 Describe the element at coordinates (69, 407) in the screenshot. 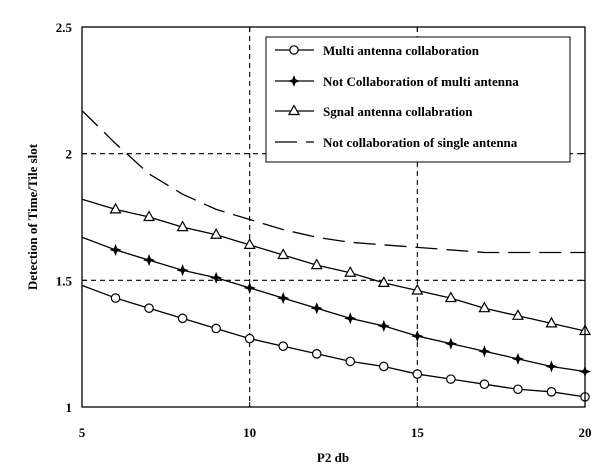

I see `y-tick-label: 1` at that location.